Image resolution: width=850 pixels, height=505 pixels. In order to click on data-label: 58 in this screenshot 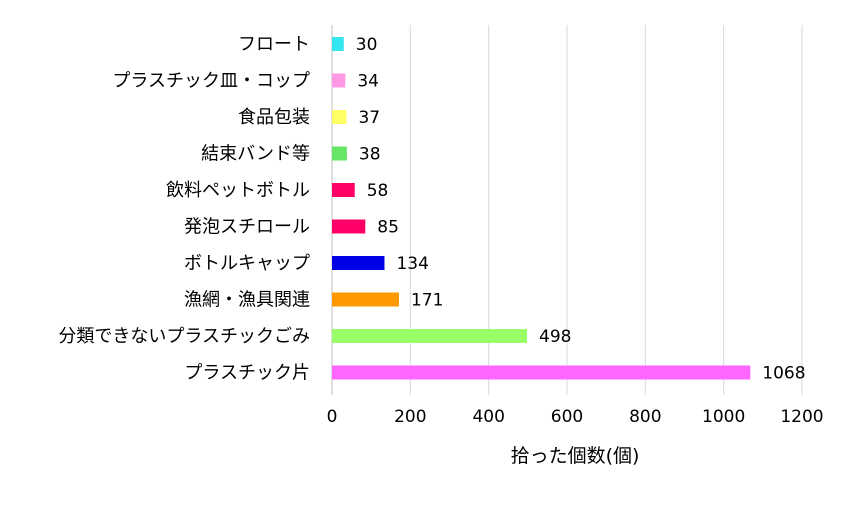, I will do `click(378, 191)`.